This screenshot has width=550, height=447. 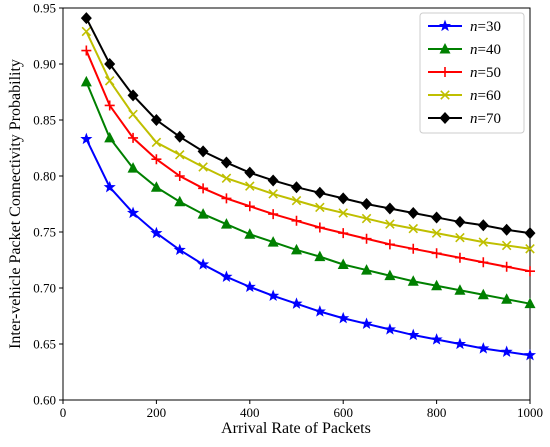 I want to click on y-tick-label: 0.65, so click(x=44, y=344).